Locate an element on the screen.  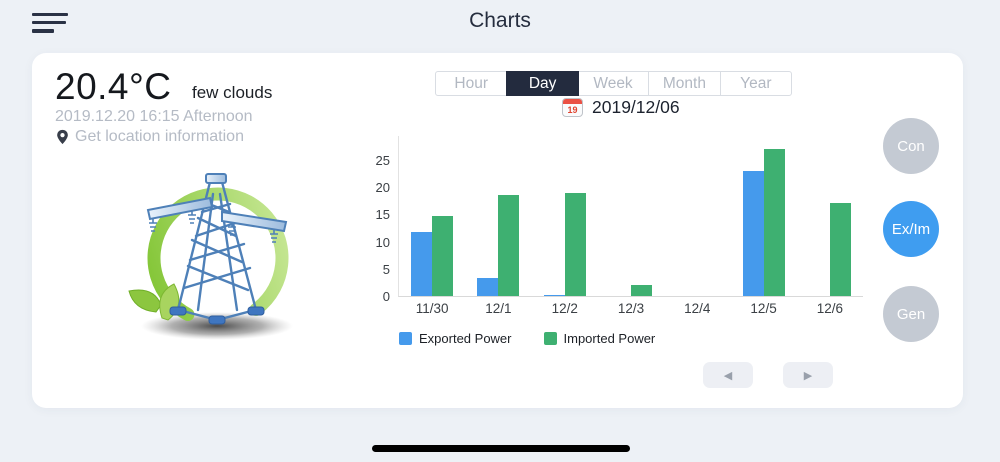
tab-year: Year is located at coordinates (756, 83).